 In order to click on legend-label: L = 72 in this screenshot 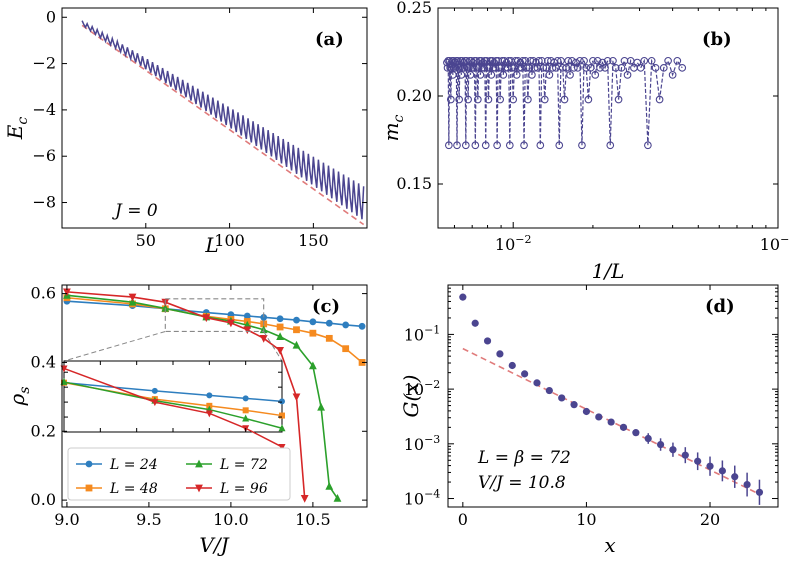, I will do `click(243, 465)`.